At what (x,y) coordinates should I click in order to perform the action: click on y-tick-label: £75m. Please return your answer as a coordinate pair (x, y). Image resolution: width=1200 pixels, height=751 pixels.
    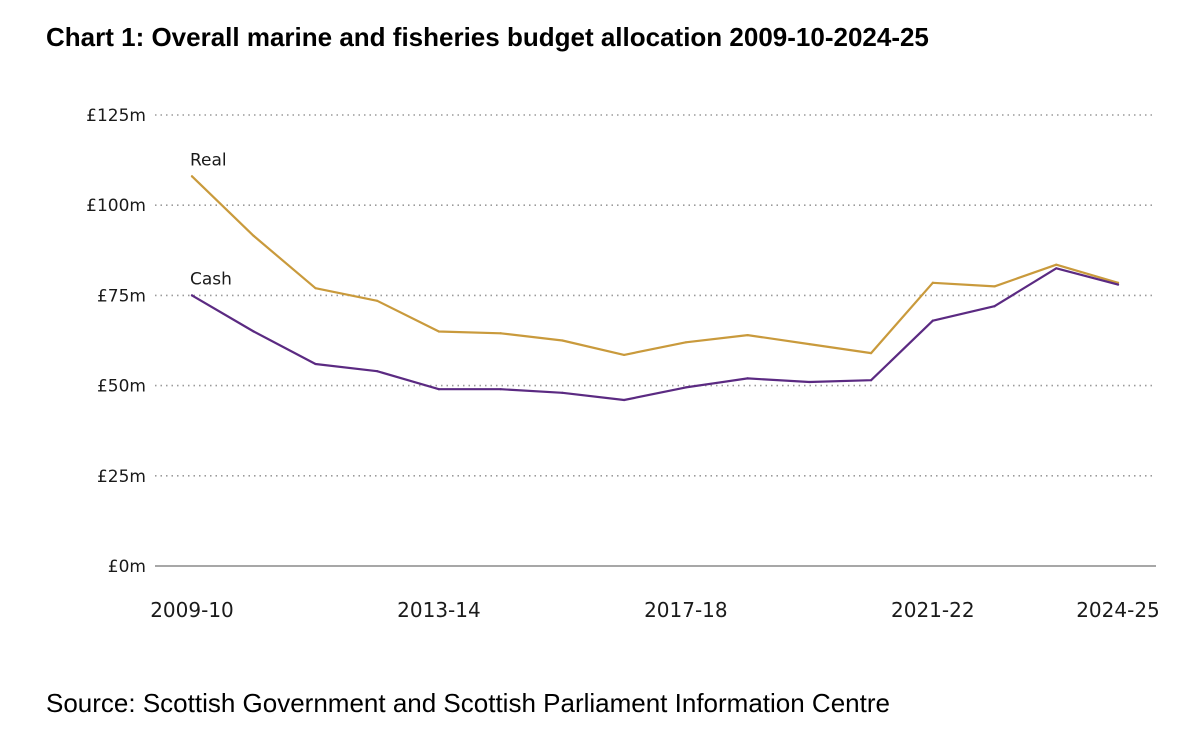
    Looking at the image, I should click on (121, 296).